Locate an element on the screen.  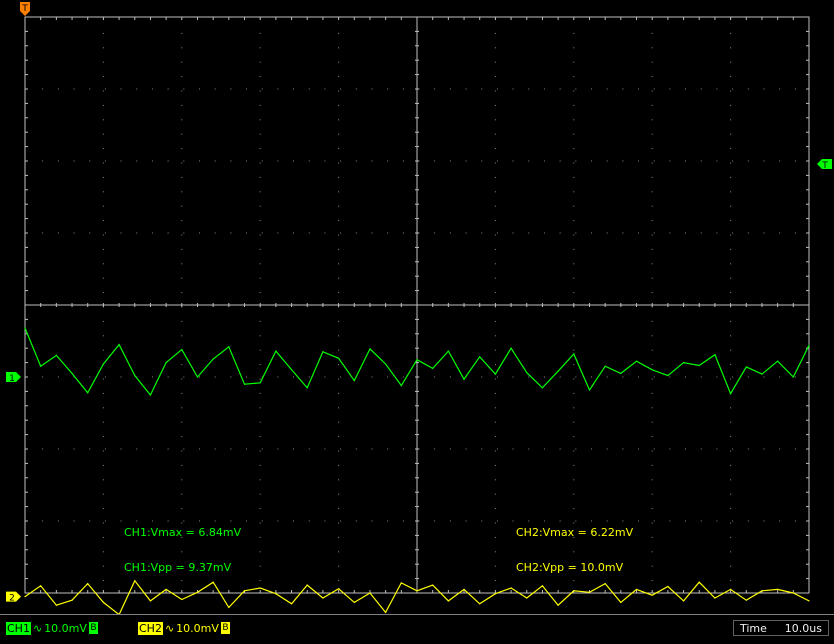
trigger-position-marker: T is located at coordinates (25, 9).